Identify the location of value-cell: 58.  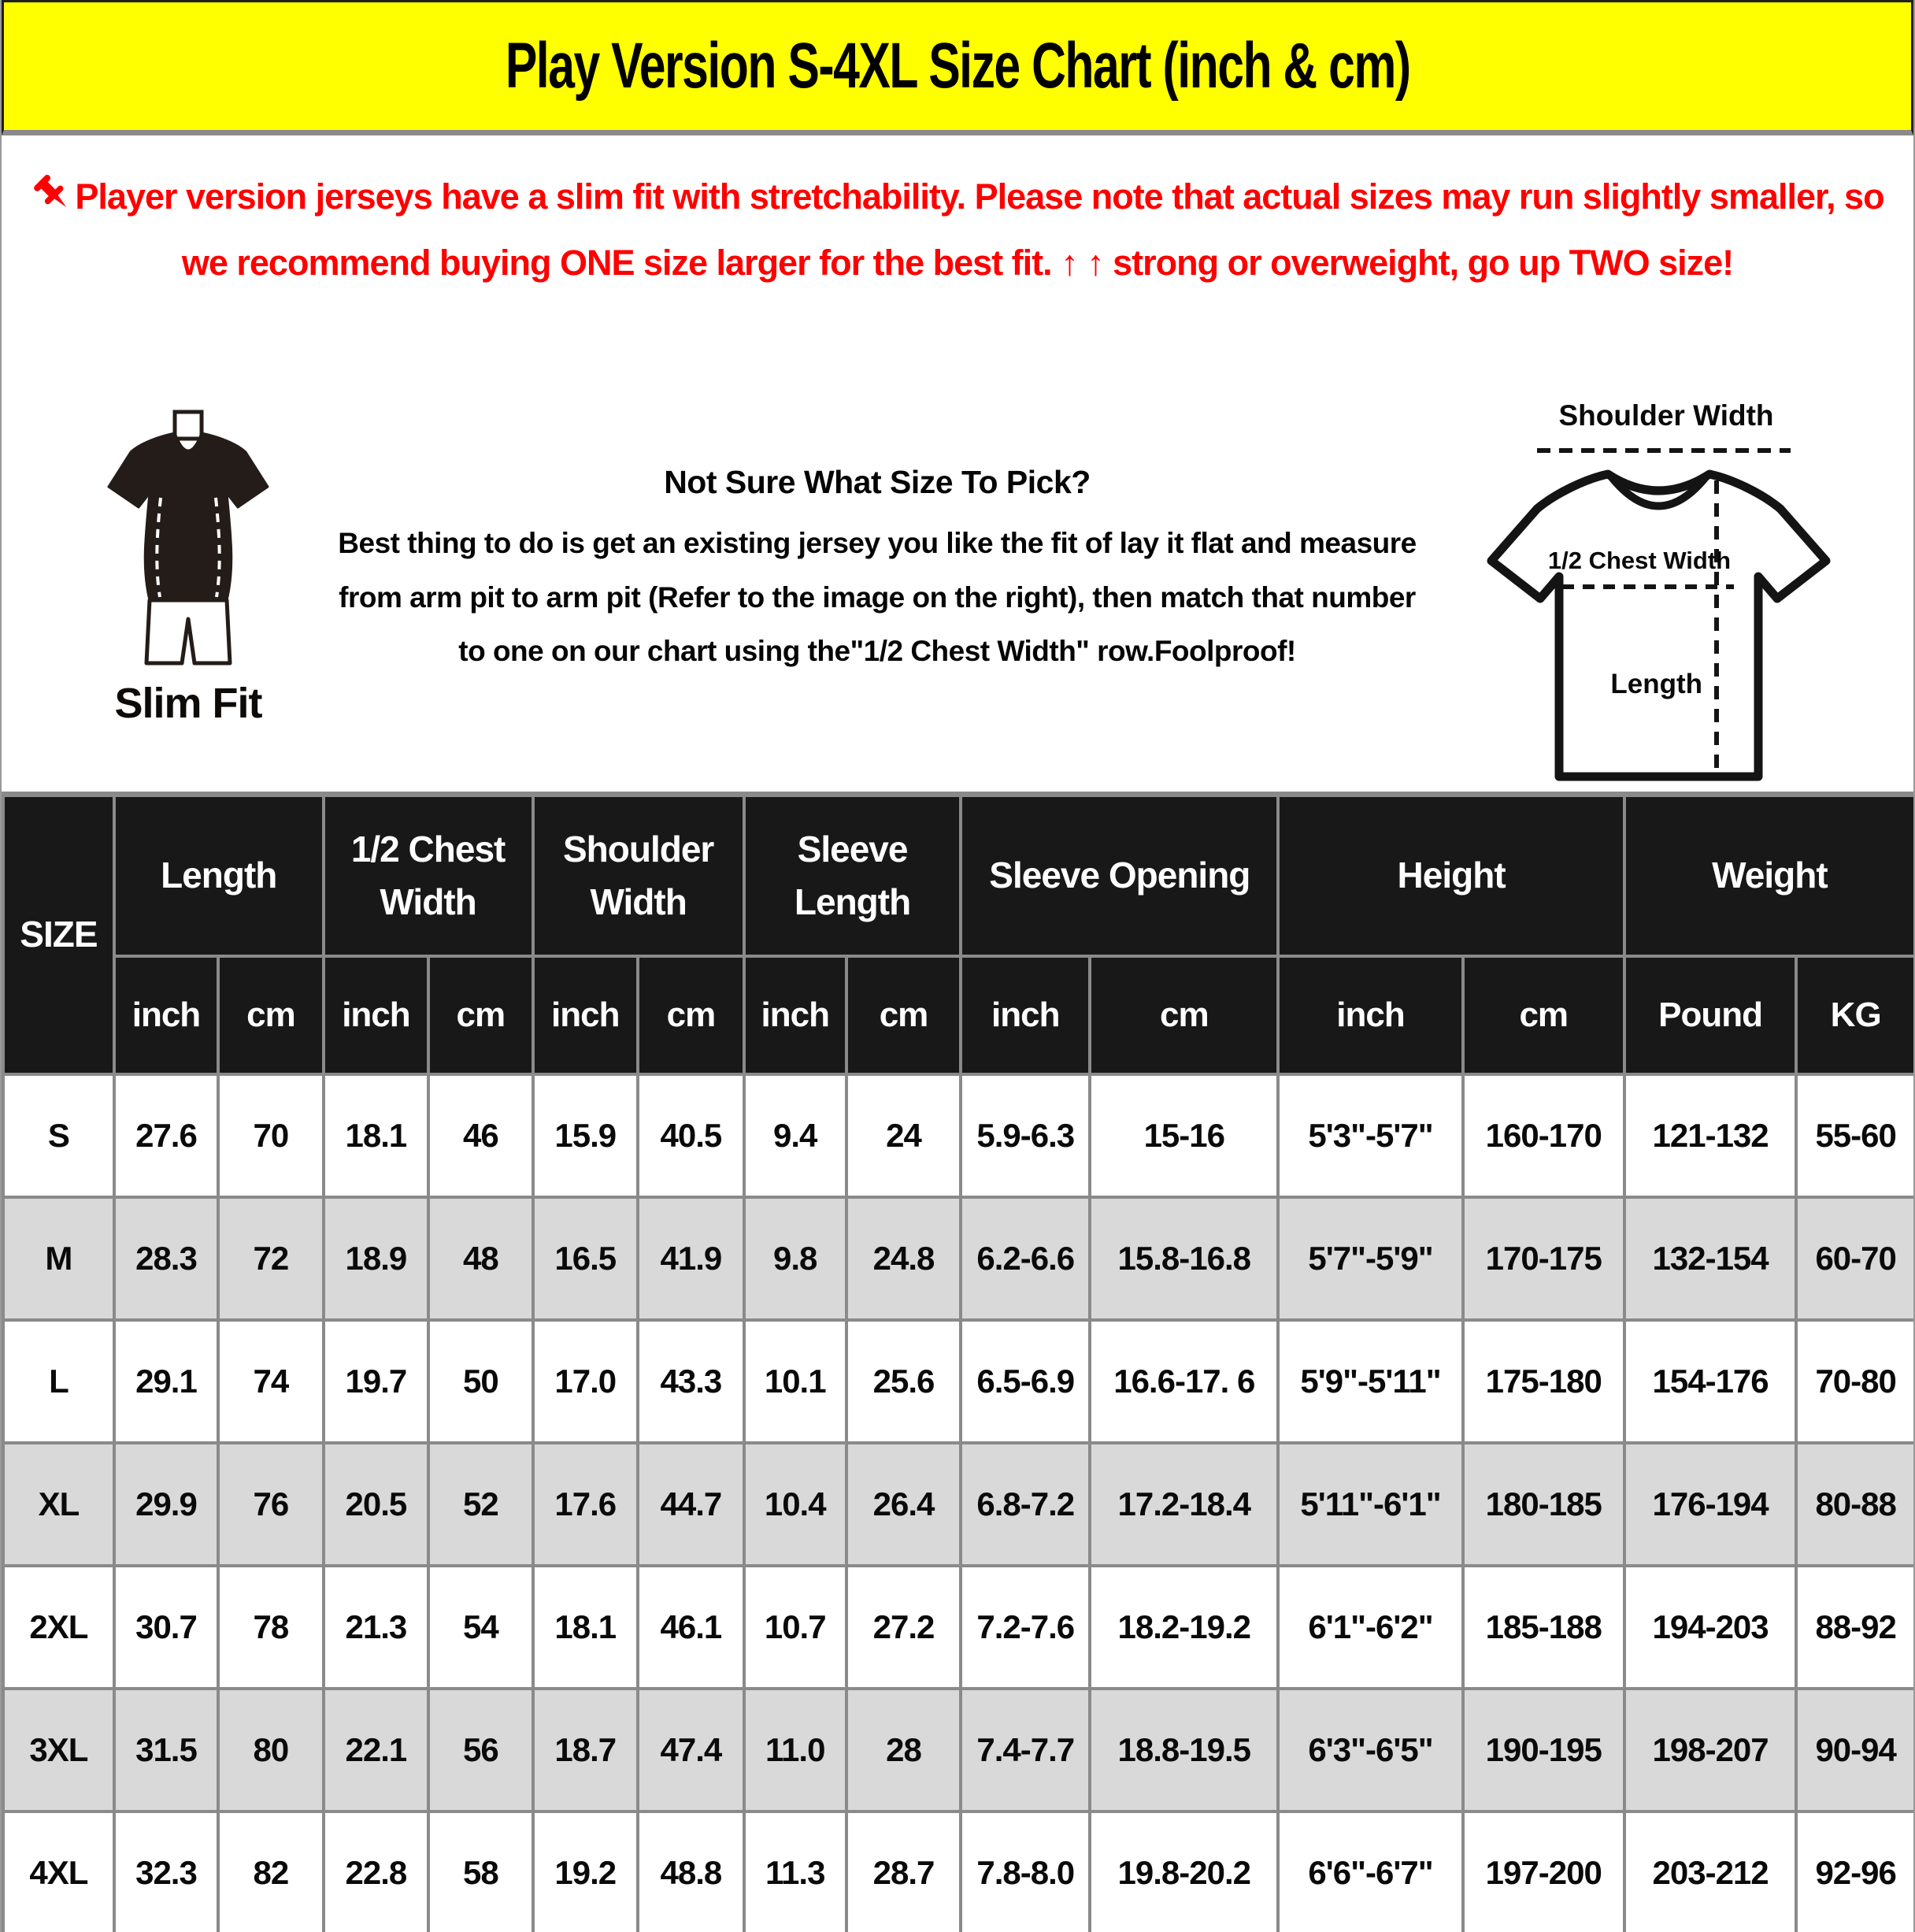
(481, 1871).